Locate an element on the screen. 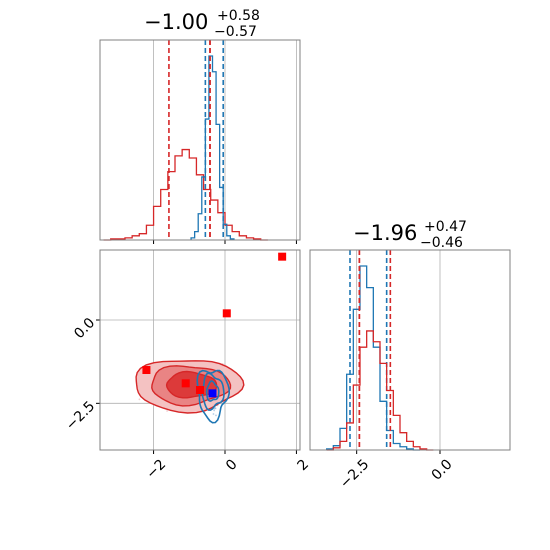 The image size is (550, 550). p2-contour-blue-inner is located at coordinates (212, 391).